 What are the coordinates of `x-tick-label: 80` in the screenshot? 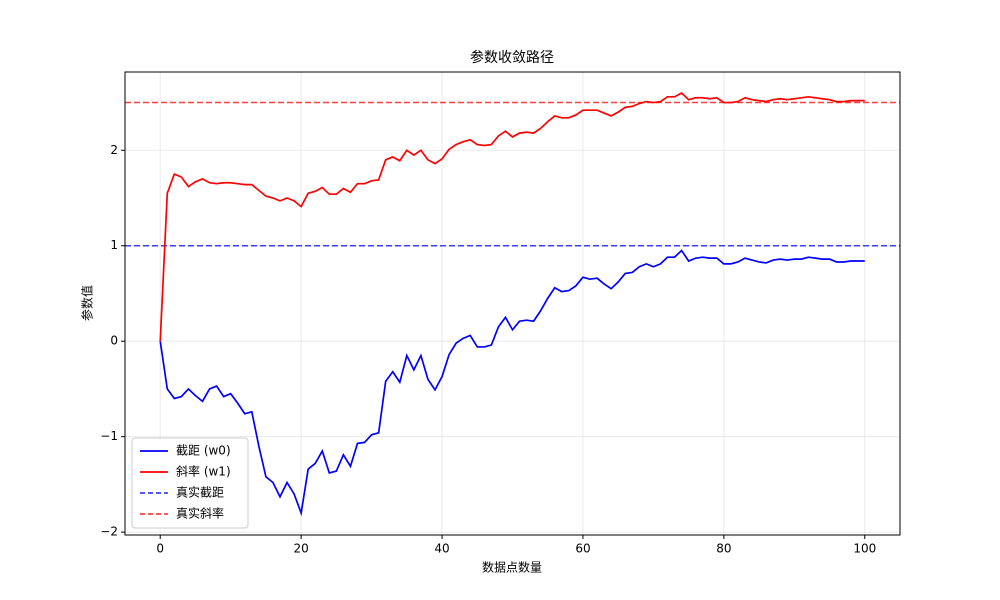 It's located at (723, 549).